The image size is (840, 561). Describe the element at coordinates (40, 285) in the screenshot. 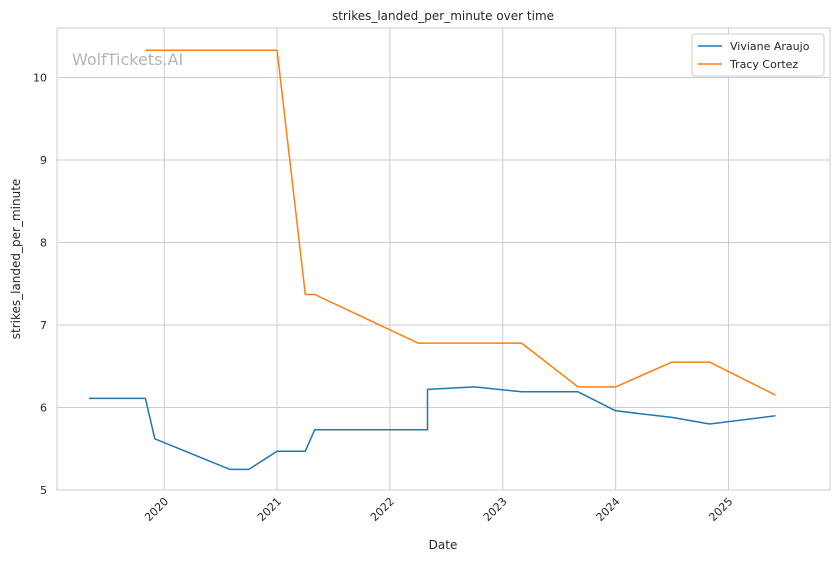

I see `y-axis-ticks: 5 6 7 8 9 10` at that location.